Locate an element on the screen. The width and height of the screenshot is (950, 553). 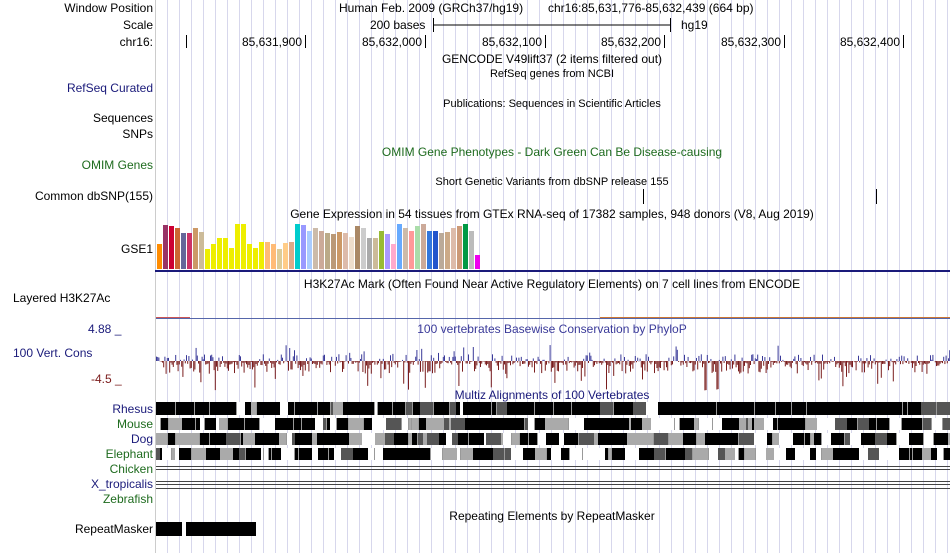
multiz-title: Multiz Alignments of 100 Vertebrates is located at coordinates (552, 395).